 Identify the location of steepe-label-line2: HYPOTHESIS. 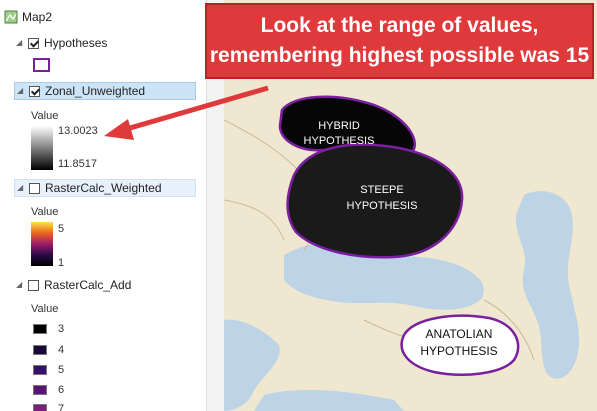
(382, 206).